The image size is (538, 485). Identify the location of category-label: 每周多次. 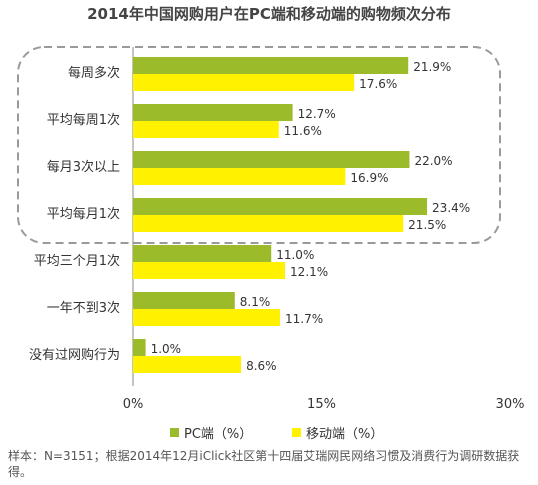
(94, 73).